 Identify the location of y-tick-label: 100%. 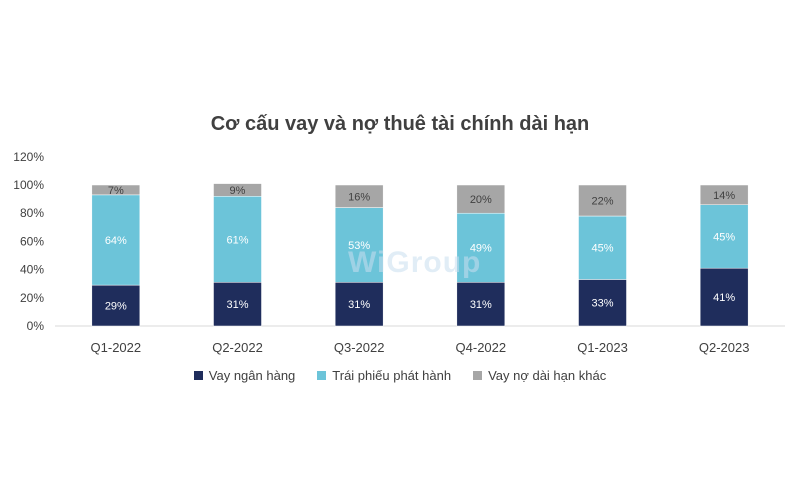
(28, 185).